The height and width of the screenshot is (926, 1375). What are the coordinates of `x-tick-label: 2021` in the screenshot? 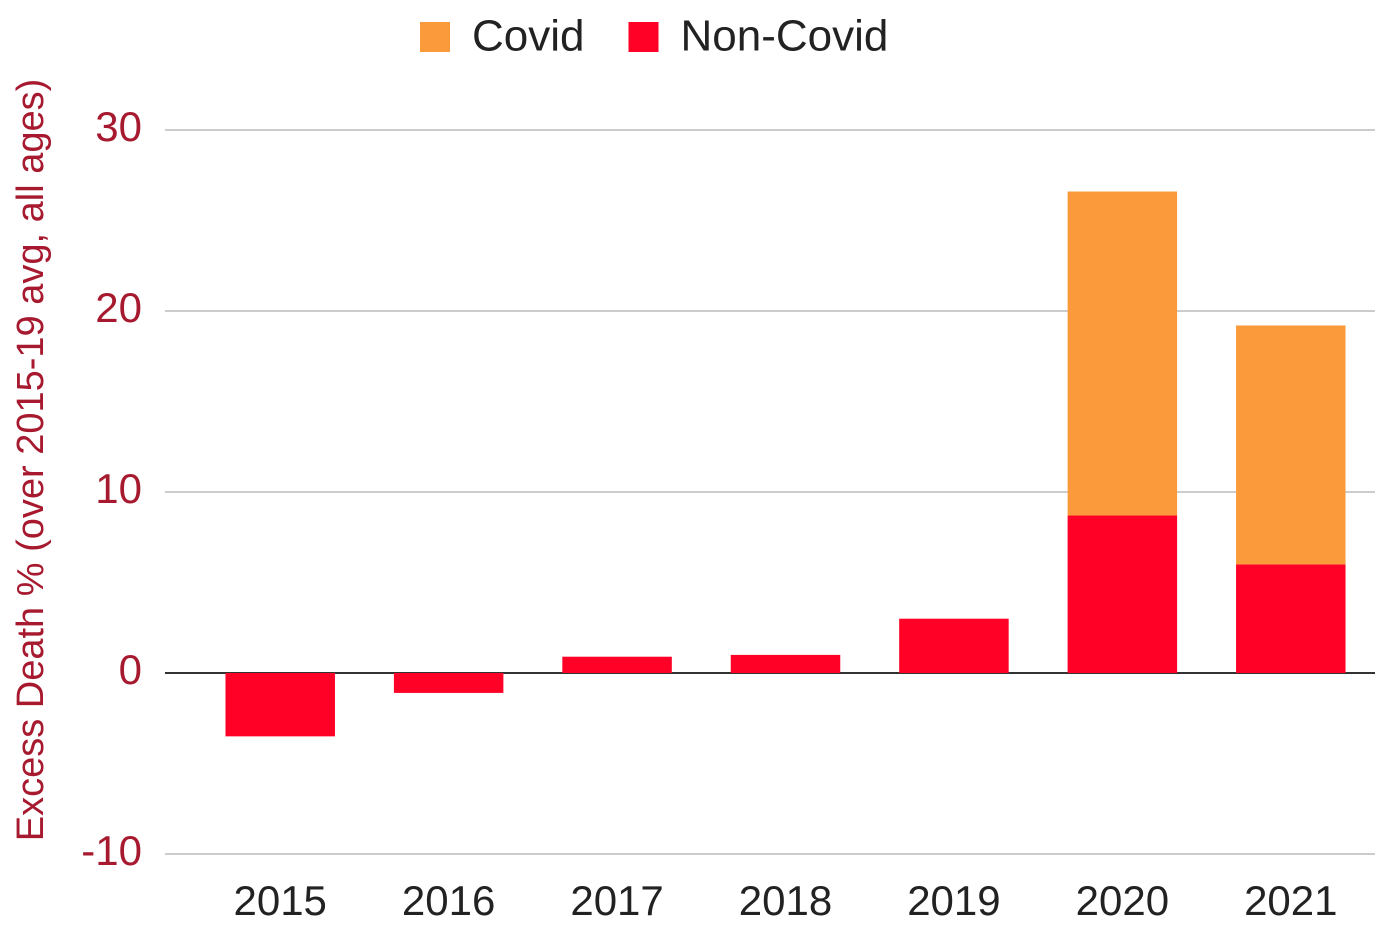 It's located at (1290, 900).